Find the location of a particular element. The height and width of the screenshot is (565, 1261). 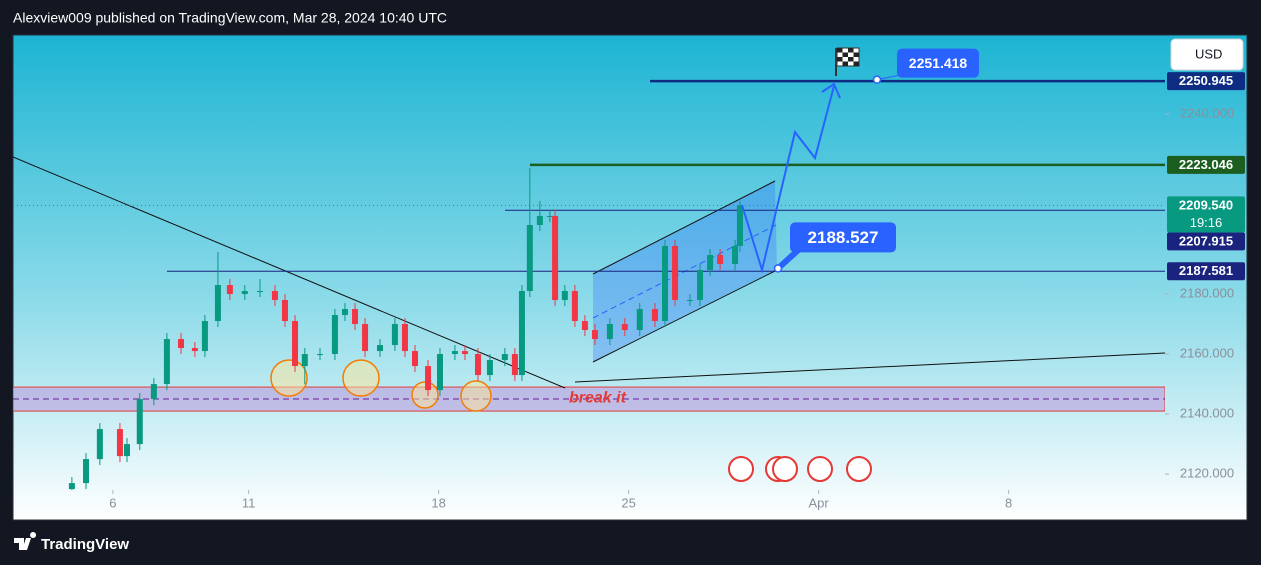

price-level-label: 2207.915 is located at coordinates (1206, 240).